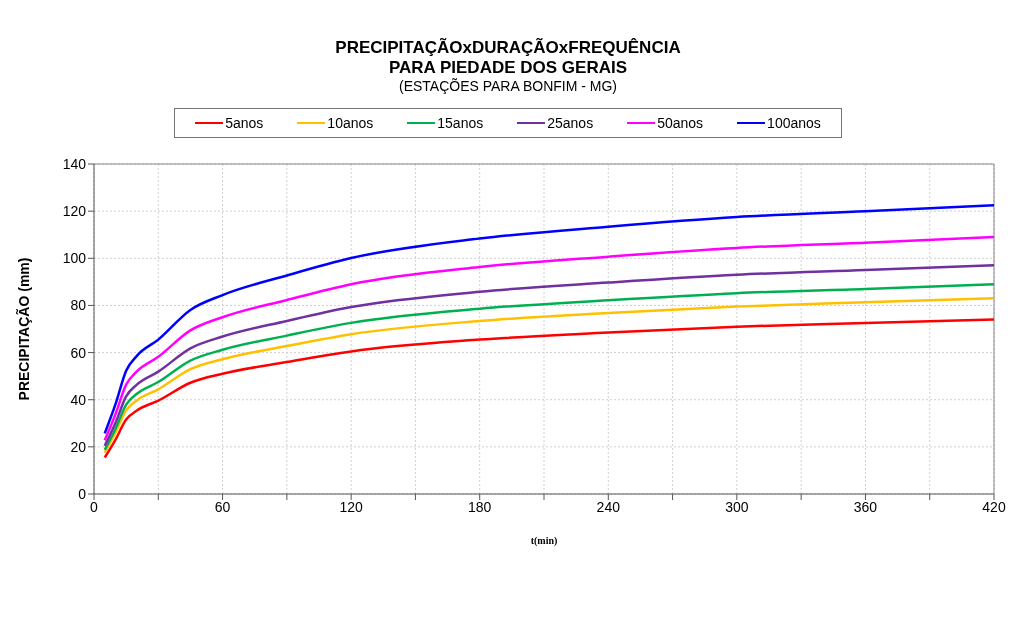  What do you see at coordinates (737, 506) in the screenshot?
I see `x-tick-label: 300` at bounding box center [737, 506].